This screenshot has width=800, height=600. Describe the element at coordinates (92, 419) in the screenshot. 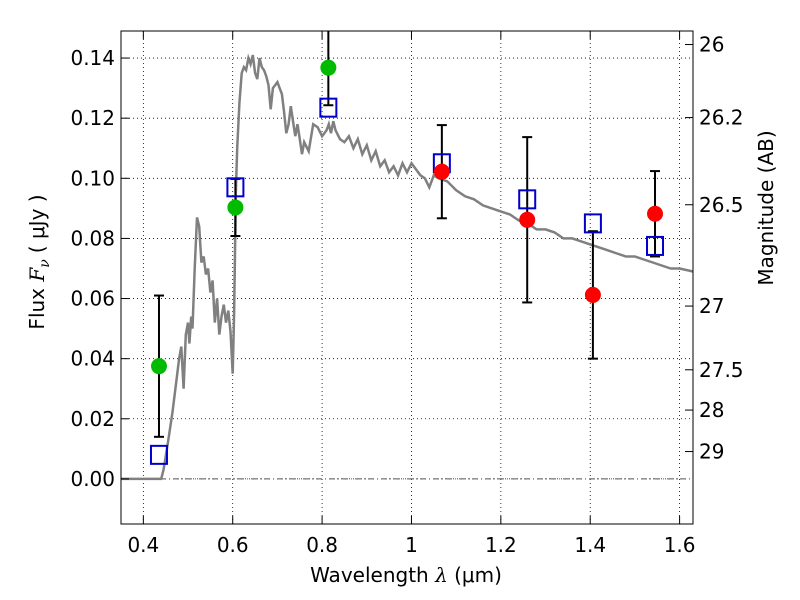

I see `y-tick-label: 0.02` at that location.